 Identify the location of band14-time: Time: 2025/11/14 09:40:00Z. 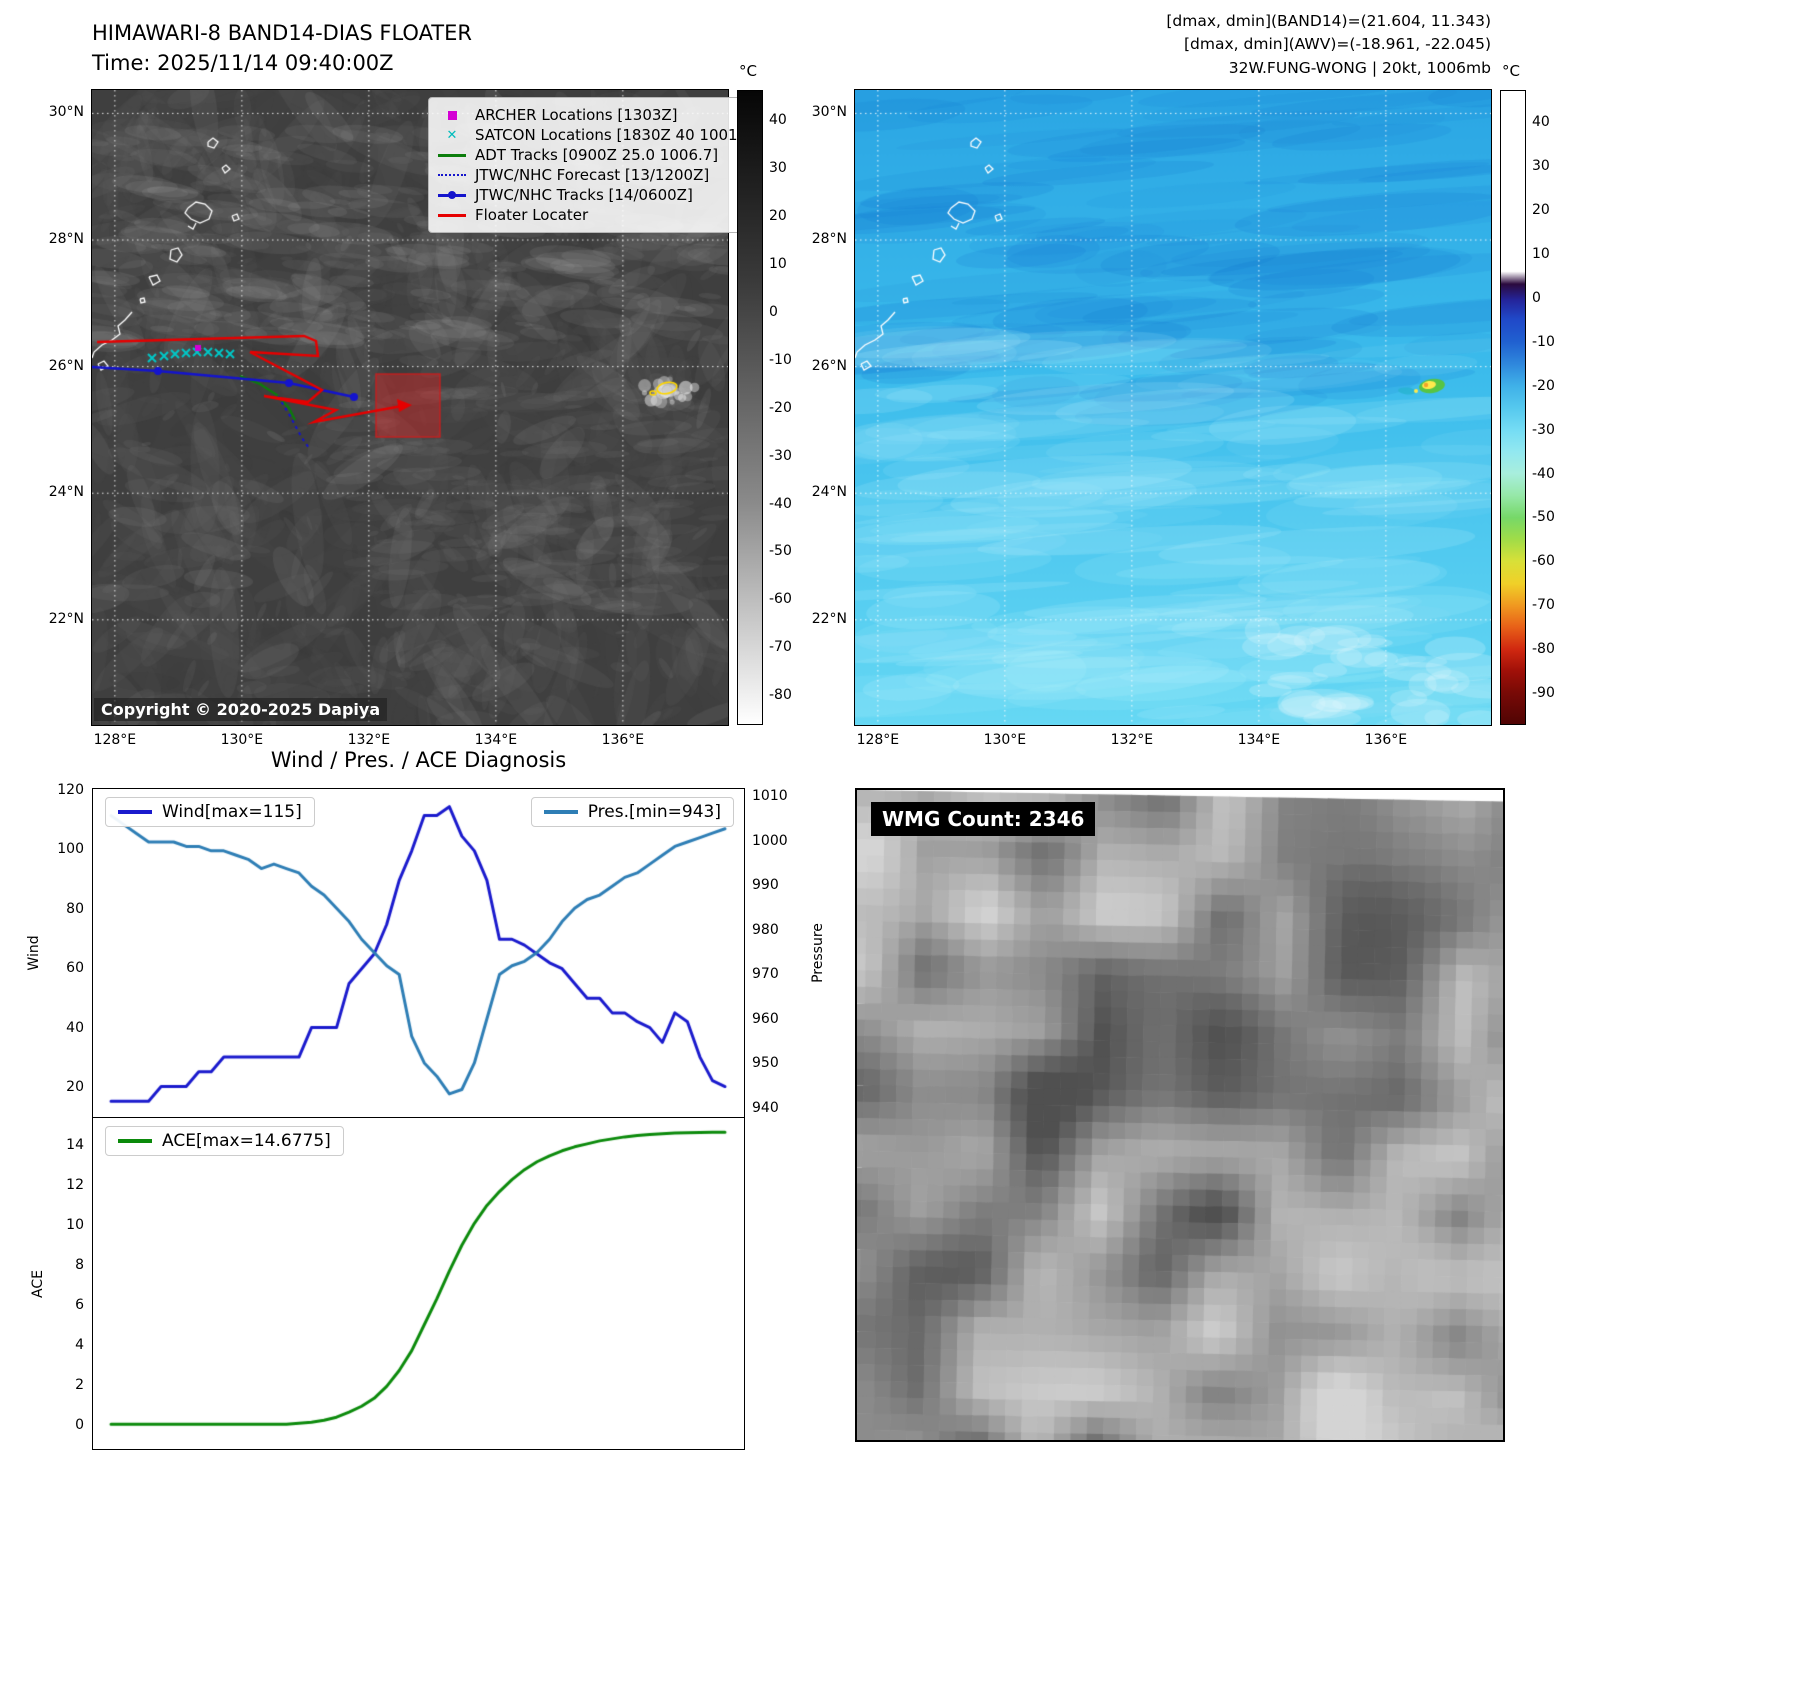
(243, 63).